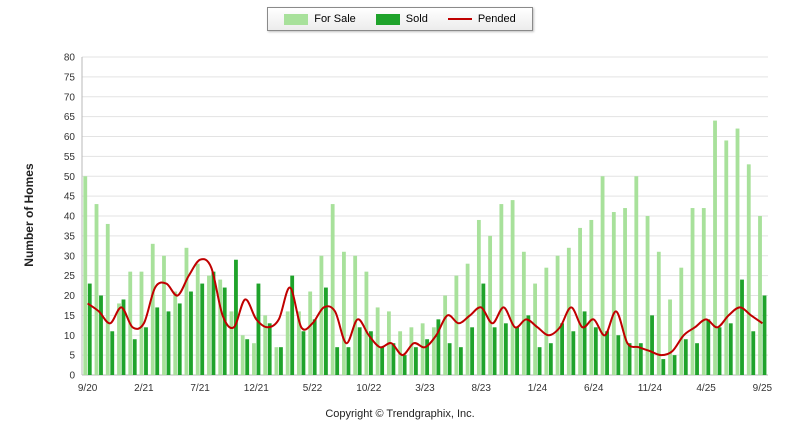 Image resolution: width=800 pixels, height=434 pixels. I want to click on svg-text: 3/23, so click(425, 388).